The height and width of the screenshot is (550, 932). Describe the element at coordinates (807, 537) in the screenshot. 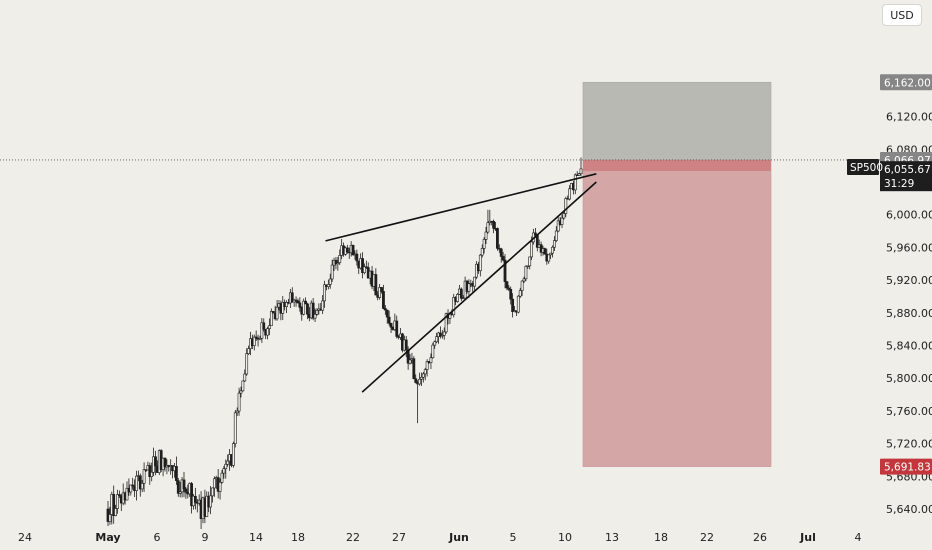

I see `x-tick-label: Jul` at that location.